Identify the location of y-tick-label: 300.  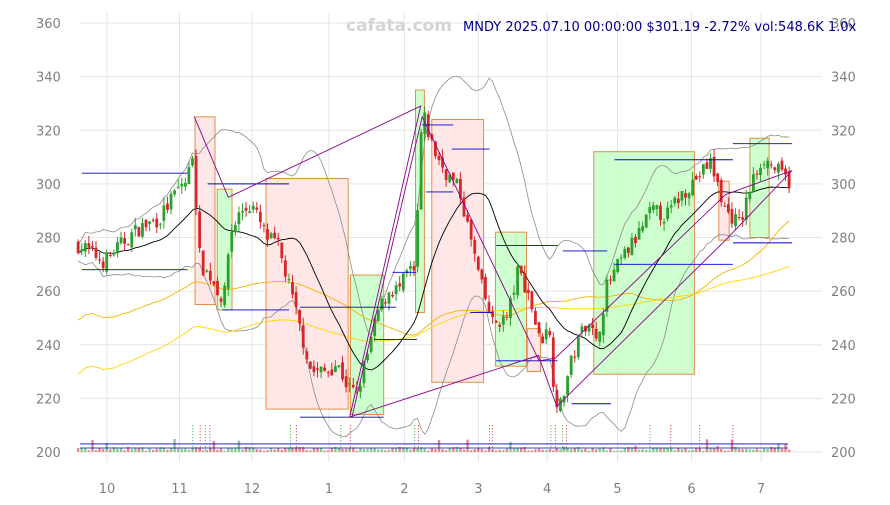
(48, 185).